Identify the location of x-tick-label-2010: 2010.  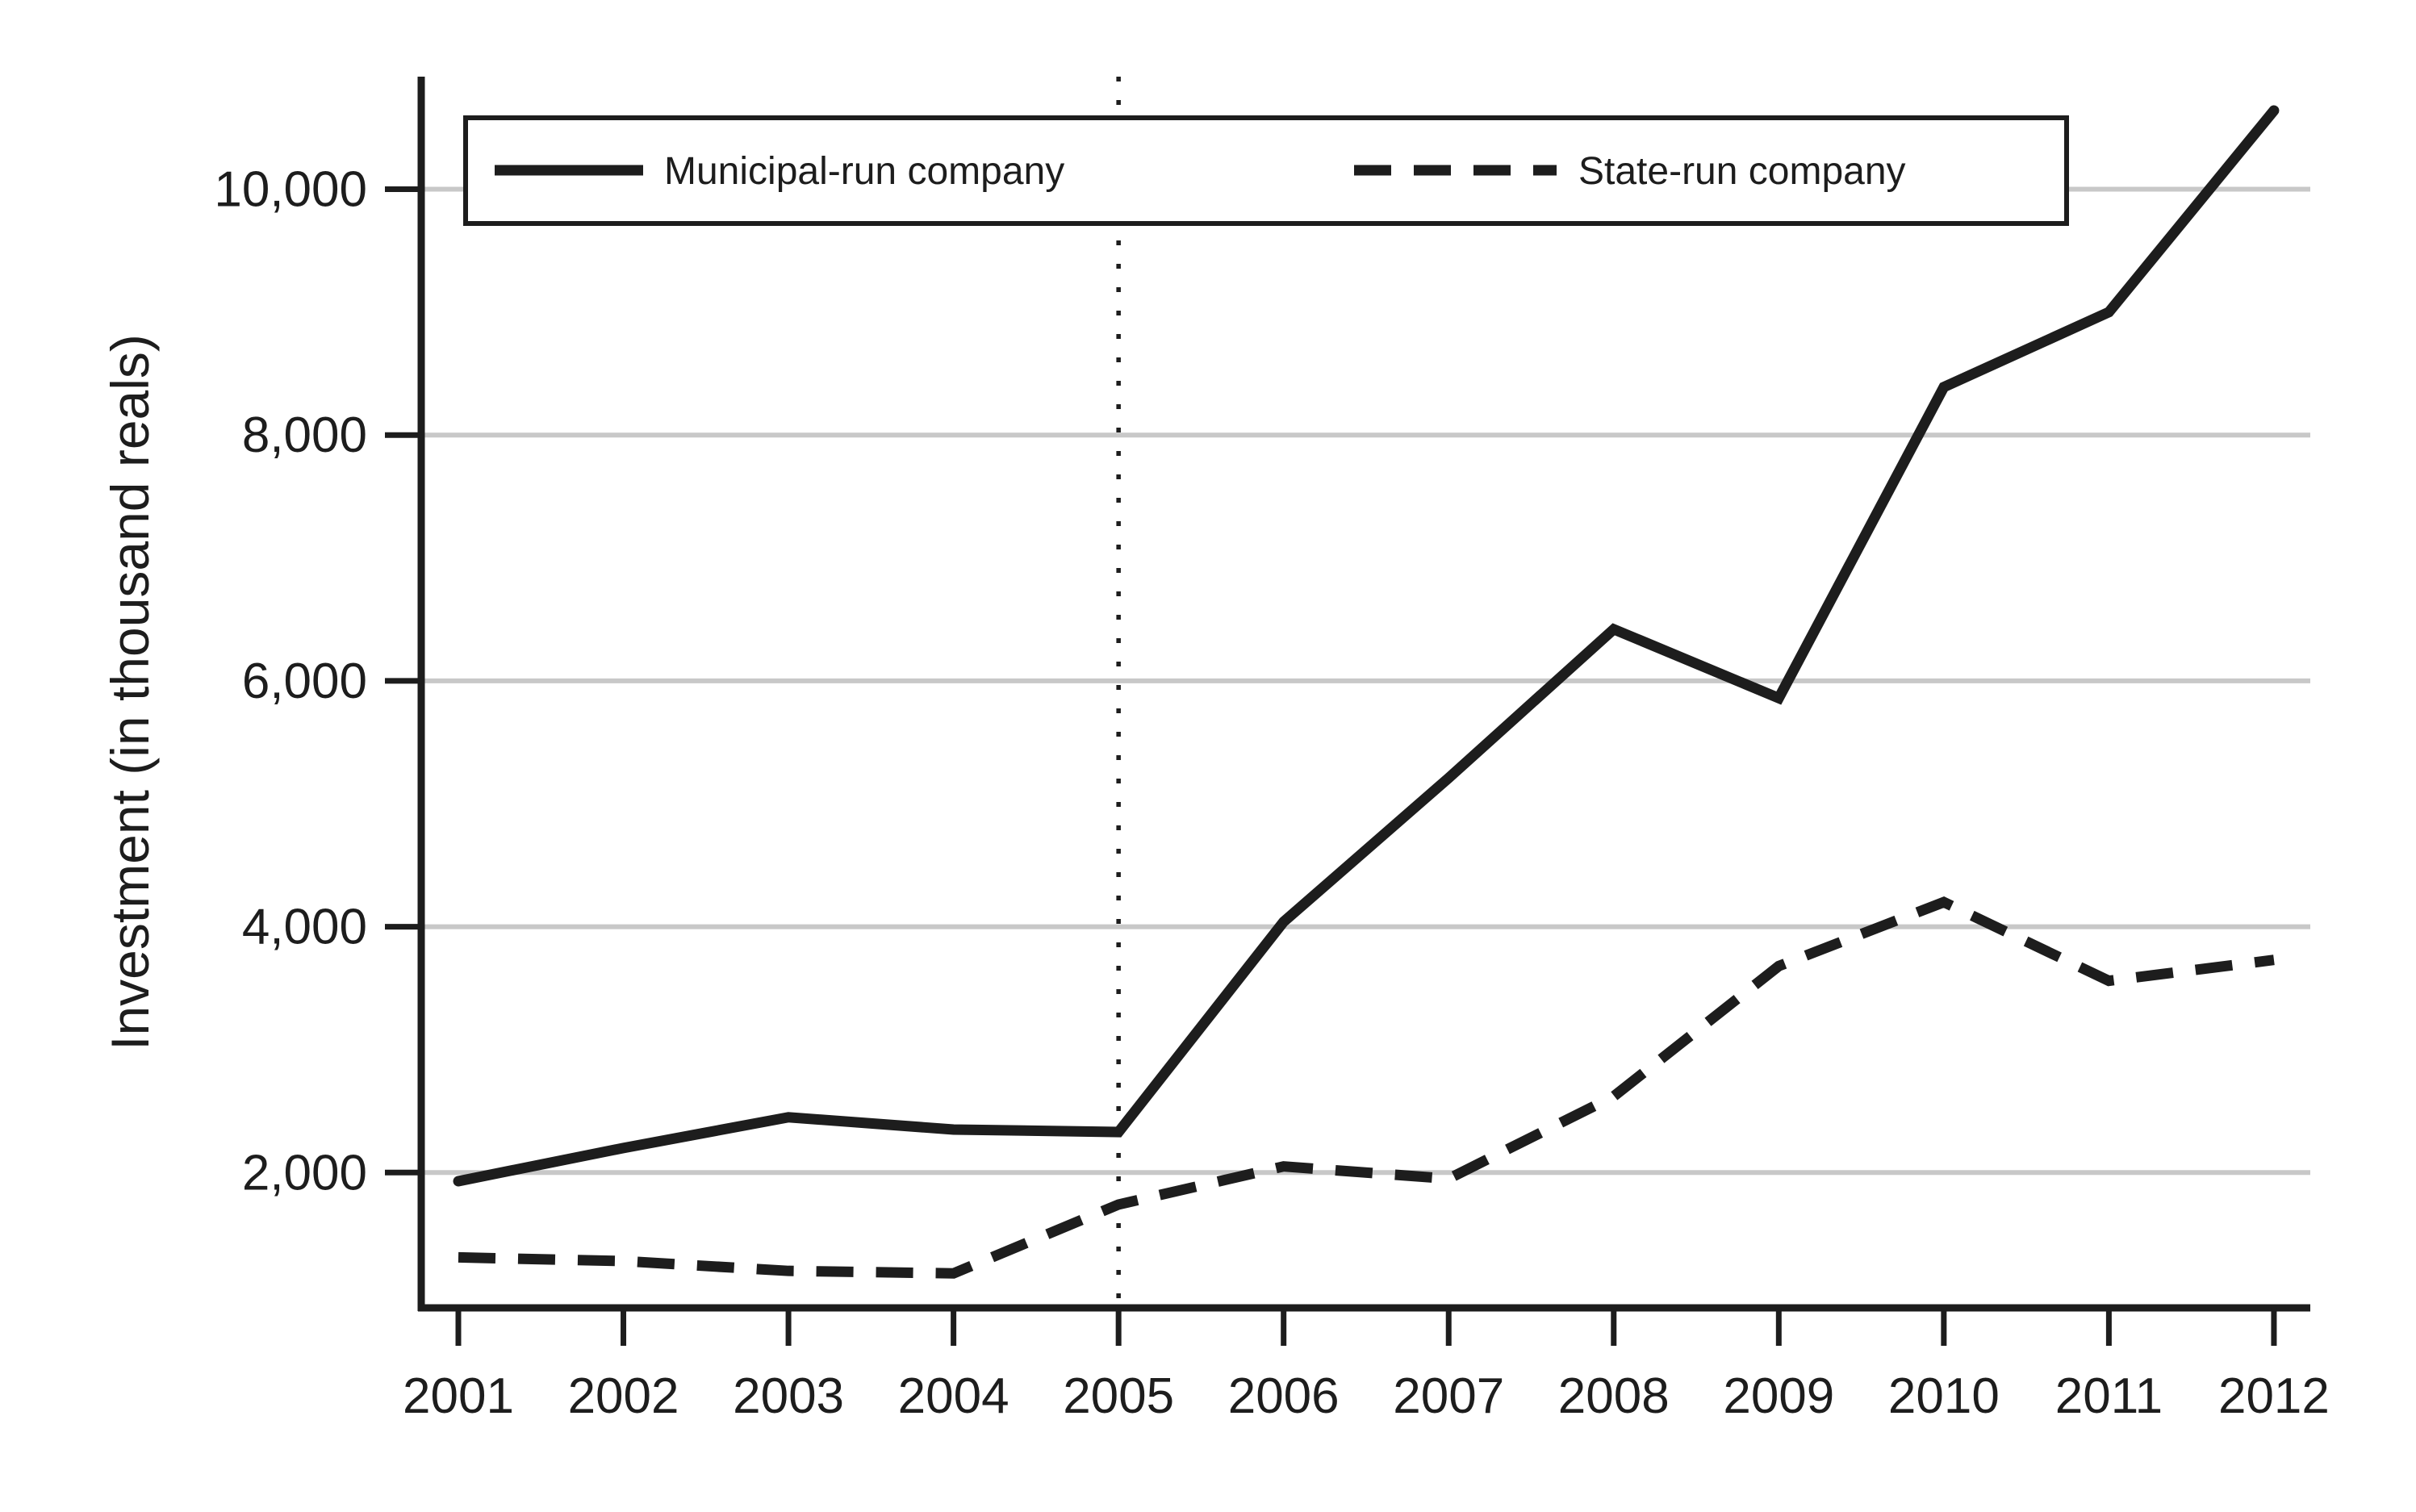
(1944, 1396).